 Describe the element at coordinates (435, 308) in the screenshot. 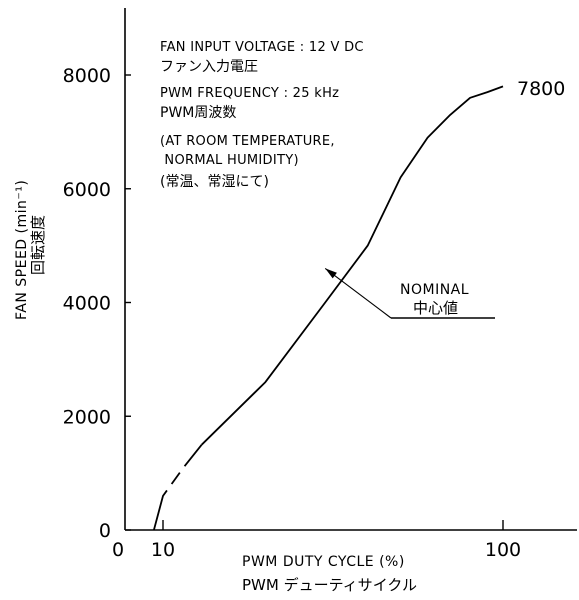

I see `nominal-label-jp: 中心値` at that location.